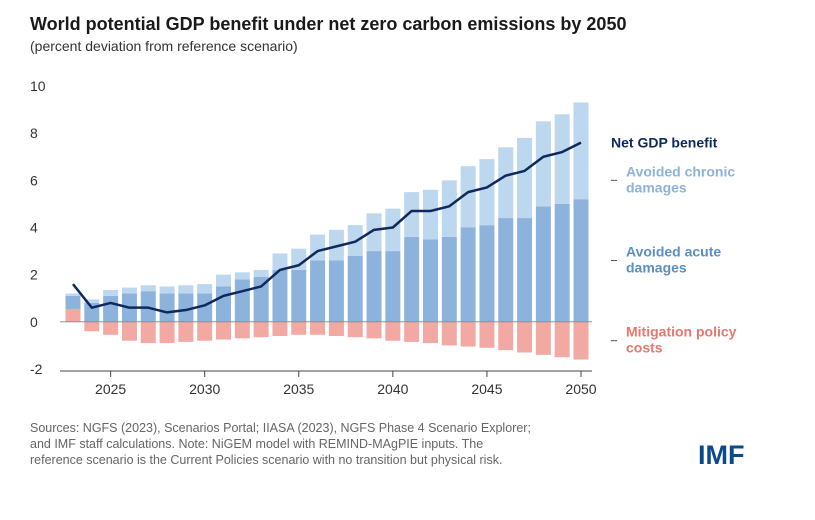 The height and width of the screenshot is (520, 815). What do you see at coordinates (298, 389) in the screenshot?
I see `x-tick-label: 2035` at bounding box center [298, 389].